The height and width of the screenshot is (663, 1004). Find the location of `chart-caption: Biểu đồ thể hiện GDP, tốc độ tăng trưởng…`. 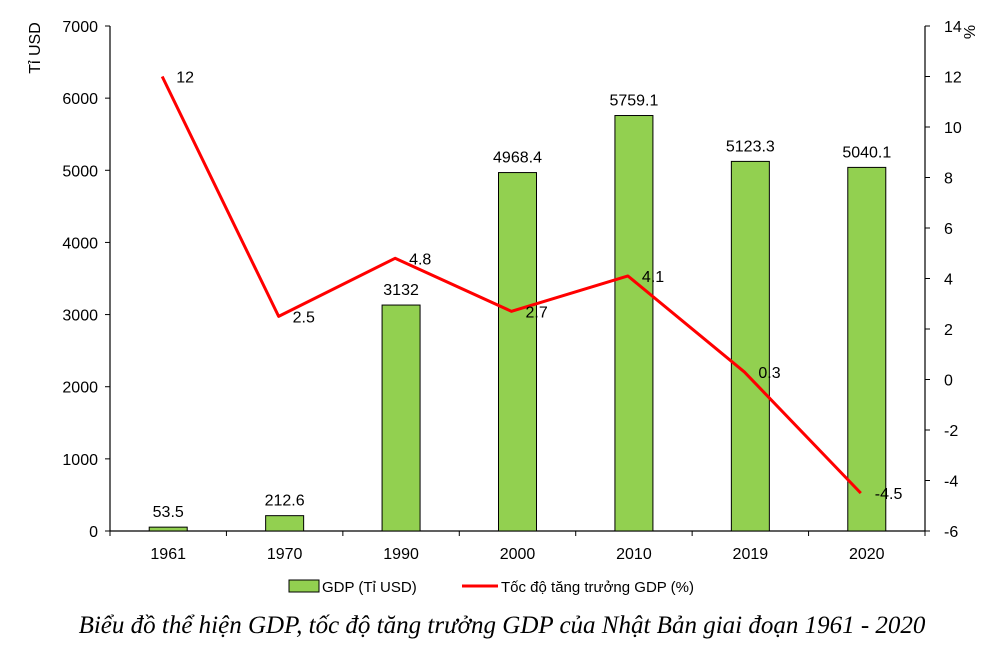

chart-caption: Biểu đồ thể hiện GDP, tốc độ tăng trưởng… is located at coordinates (502, 625).